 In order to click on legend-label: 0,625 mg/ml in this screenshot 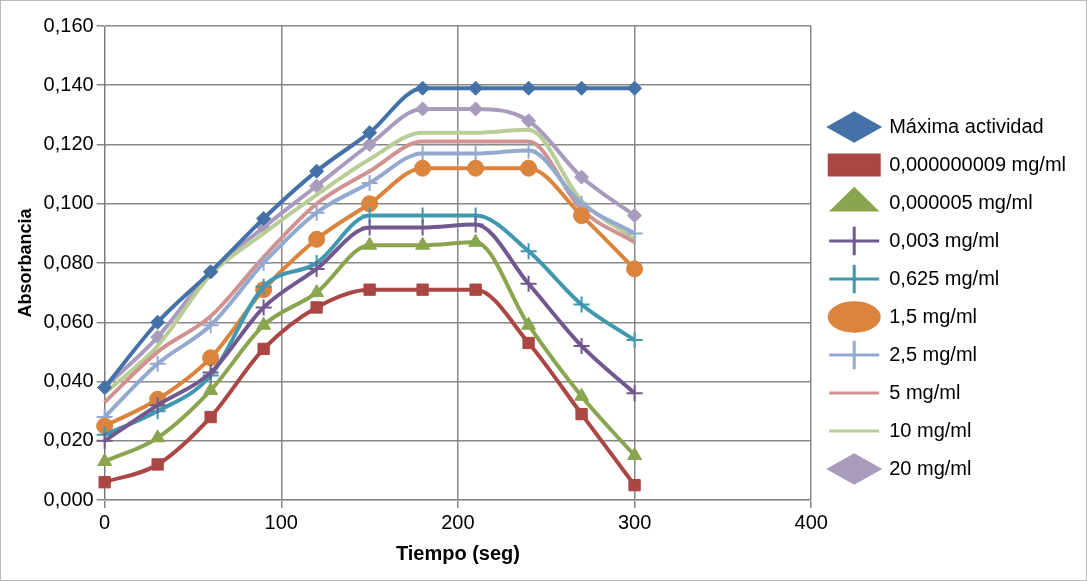, I will do `click(944, 277)`.